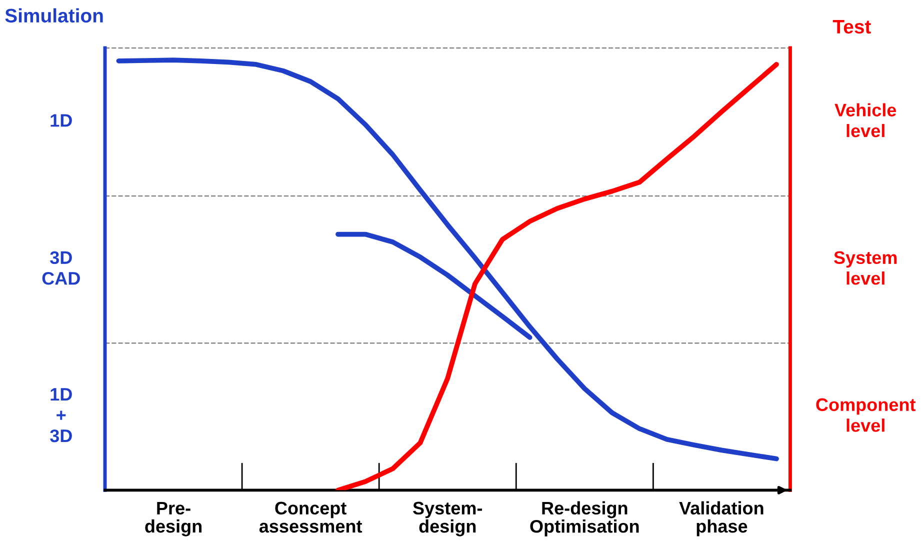 The height and width of the screenshot is (552, 921). What do you see at coordinates (865, 120) in the screenshot?
I see `text: Vehicle level` at bounding box center [865, 120].